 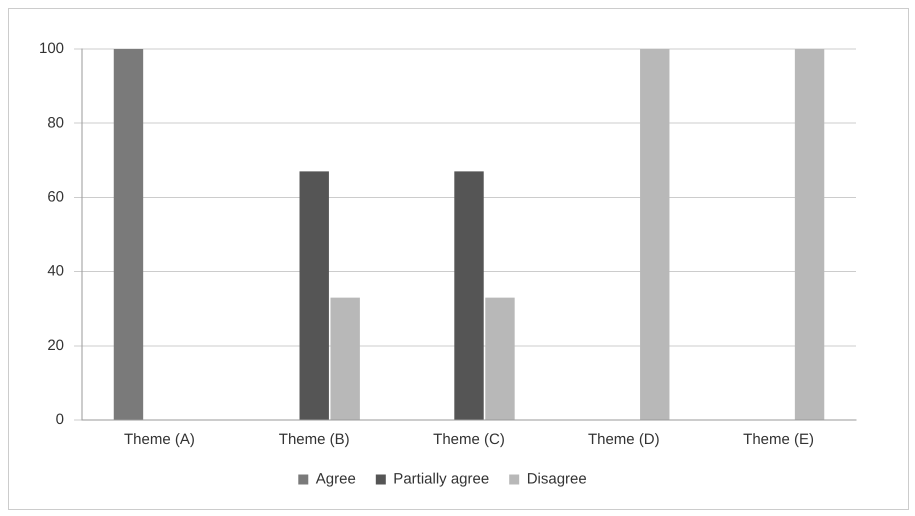 What do you see at coordinates (55, 345) in the screenshot?
I see `y-tick-label: 20` at bounding box center [55, 345].